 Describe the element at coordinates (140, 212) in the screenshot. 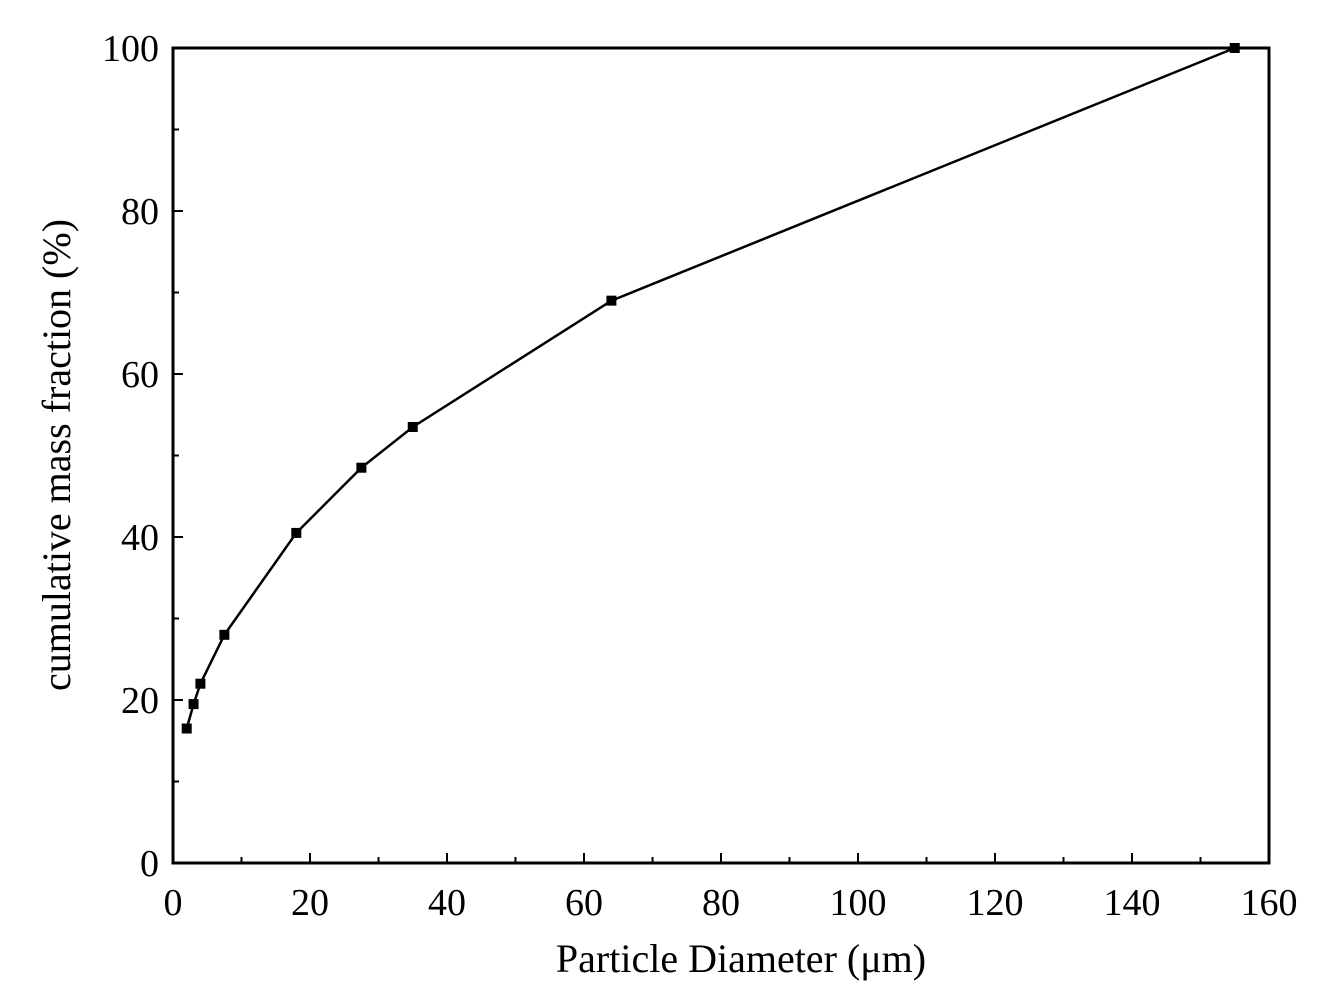

I see `y-tick-label: 80` at that location.